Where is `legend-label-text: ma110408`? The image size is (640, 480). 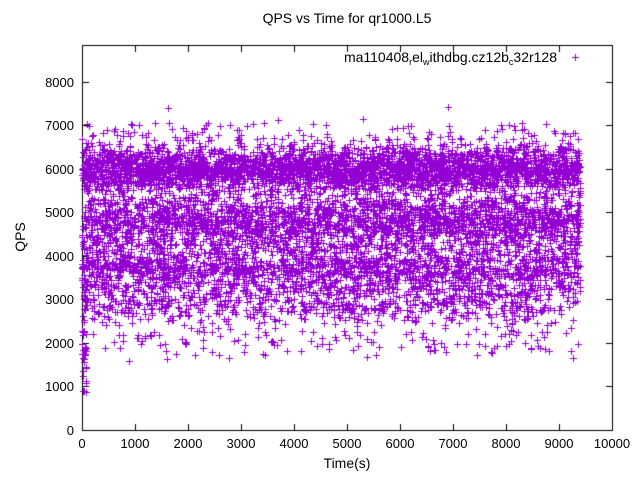
legend-label-text: ma110408 is located at coordinates (376, 57).